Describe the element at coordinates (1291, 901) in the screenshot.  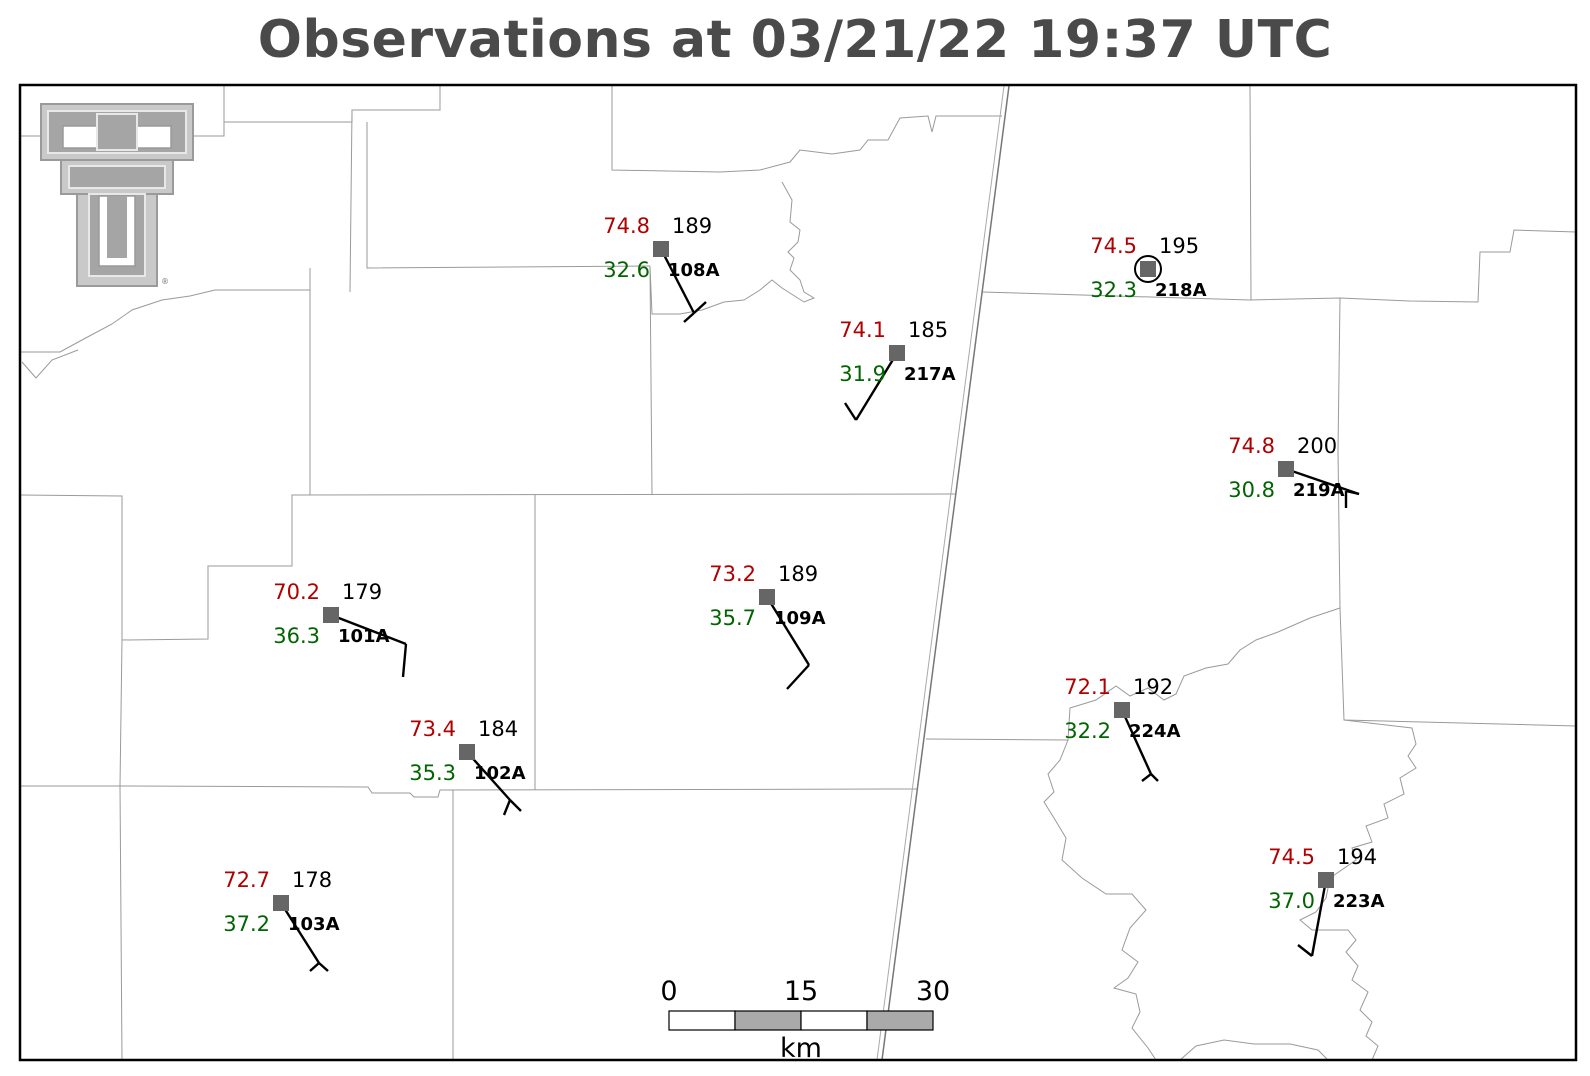
I see `dewpoint-value: 37.0` at that location.